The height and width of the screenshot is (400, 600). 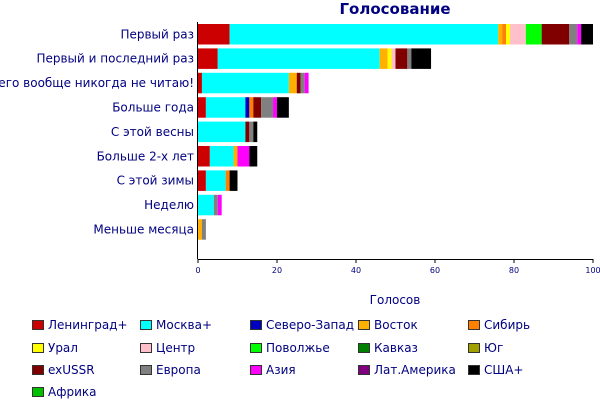 I want to click on legend-label: Кавказ, so click(x=396, y=348).